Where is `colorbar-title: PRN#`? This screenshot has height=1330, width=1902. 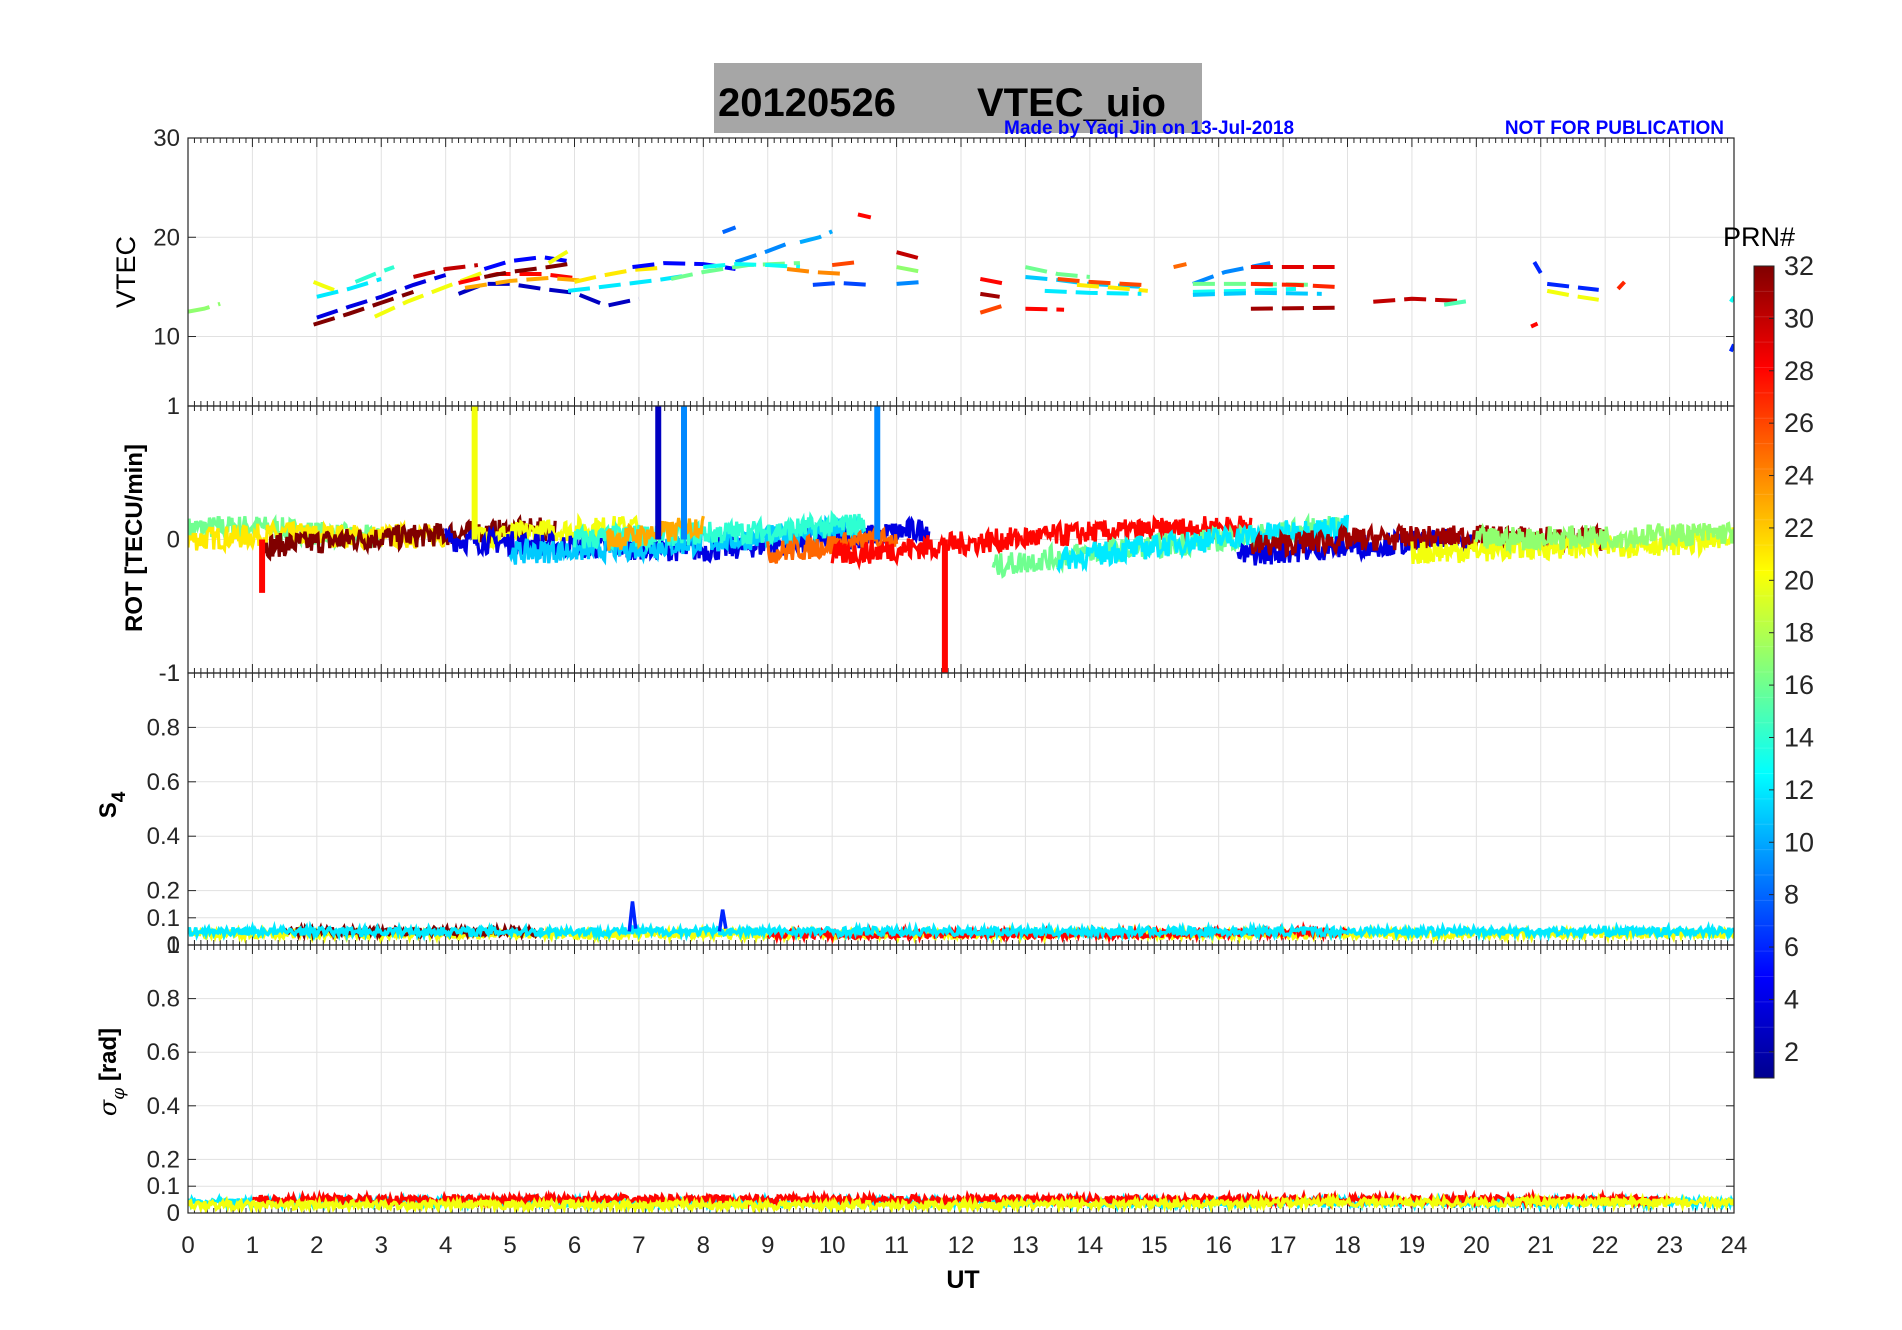
colorbar-title: PRN# is located at coordinates (1759, 237).